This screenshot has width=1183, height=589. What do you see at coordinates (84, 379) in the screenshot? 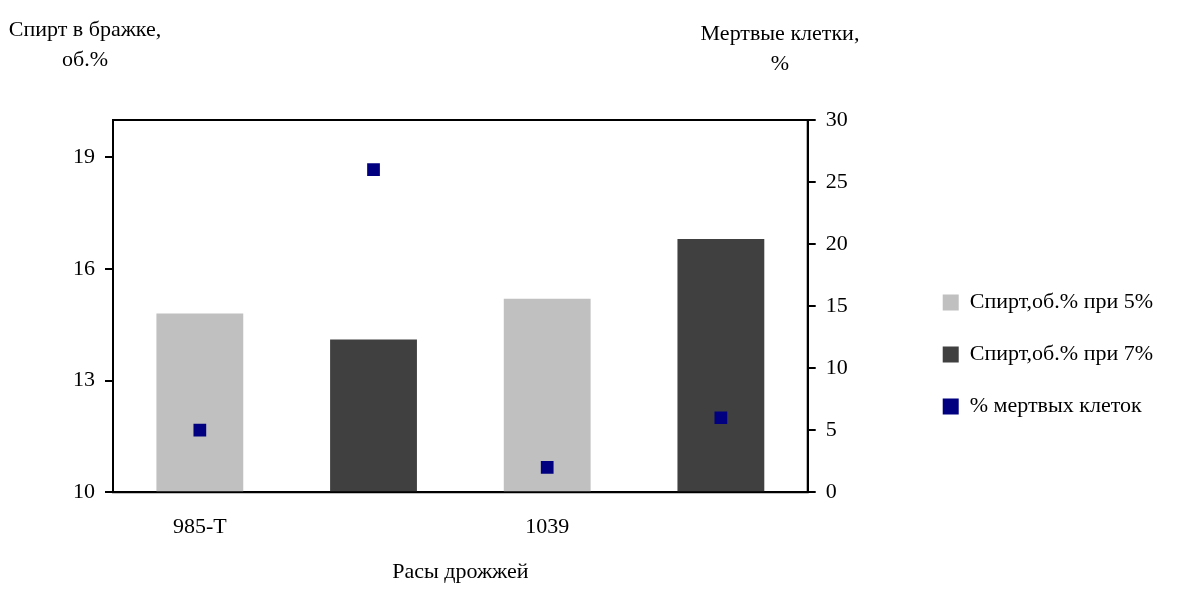
I see `y-tick-label: 13` at bounding box center [84, 379].